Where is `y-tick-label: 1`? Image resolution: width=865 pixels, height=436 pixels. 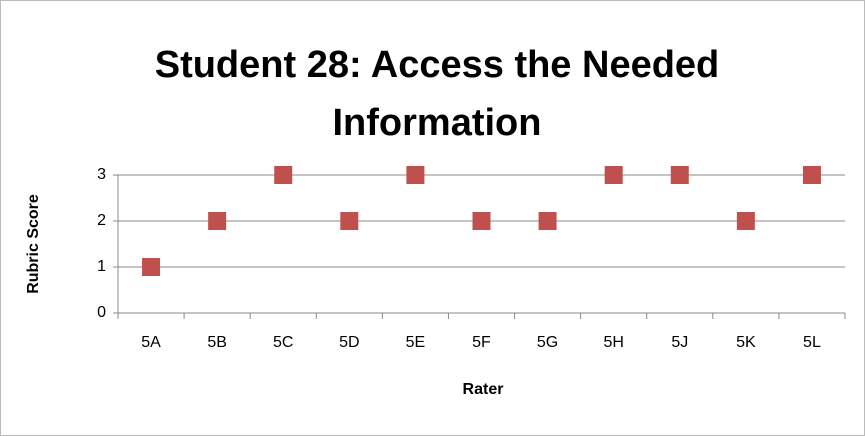 y-tick-label: 1 is located at coordinates (101, 266).